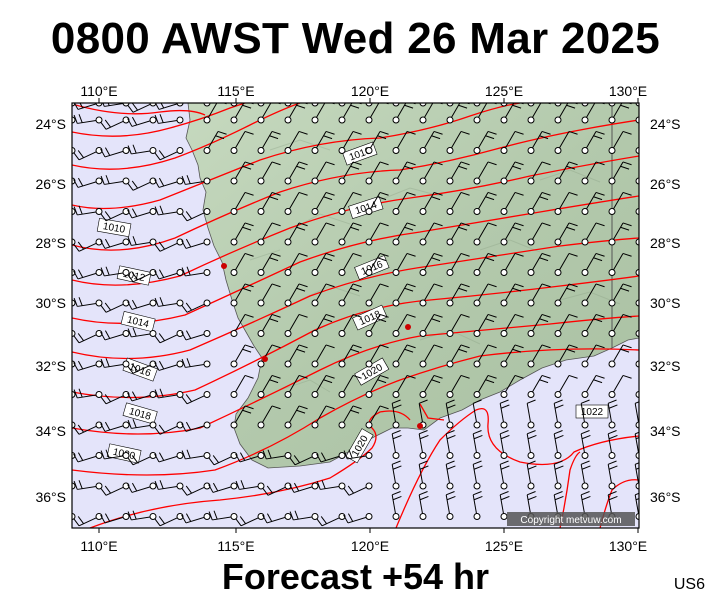  Describe the element at coordinates (50, 366) in the screenshot. I see `lat-label: 32°S` at that location.